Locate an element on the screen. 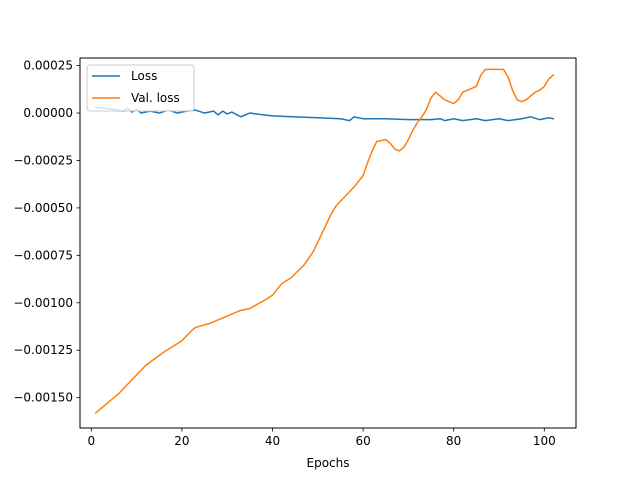 The height and width of the screenshot is (480, 640). y-tick-label: 0.00000 is located at coordinates (48, 113).